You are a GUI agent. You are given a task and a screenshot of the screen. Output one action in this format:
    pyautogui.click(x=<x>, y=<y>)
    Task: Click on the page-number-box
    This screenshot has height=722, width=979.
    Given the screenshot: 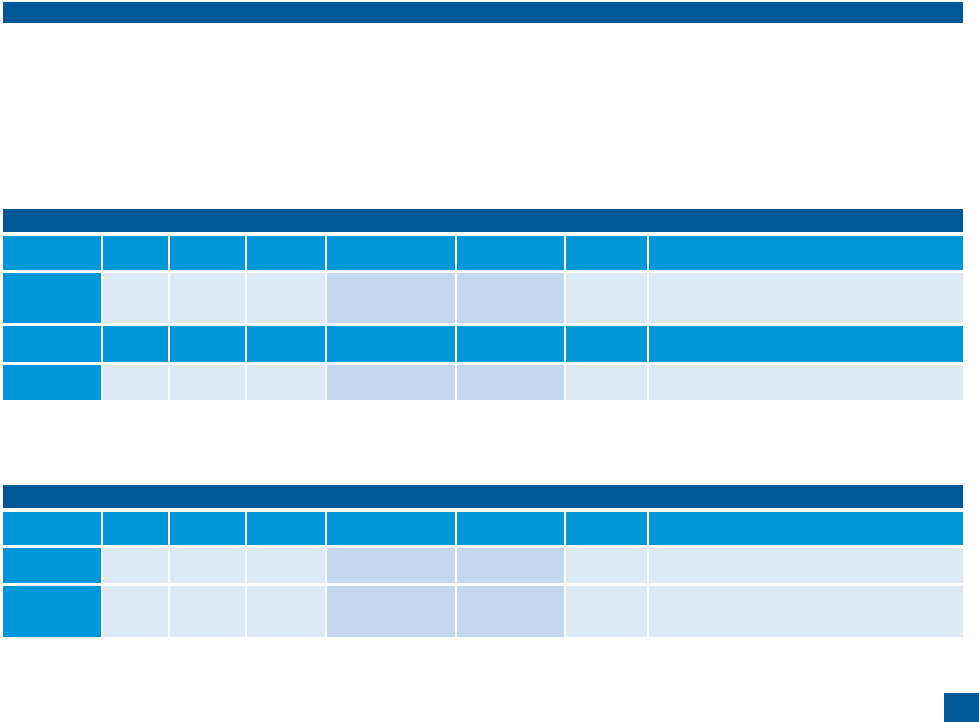 What is the action you would take?
    pyautogui.click(x=961, y=707)
    